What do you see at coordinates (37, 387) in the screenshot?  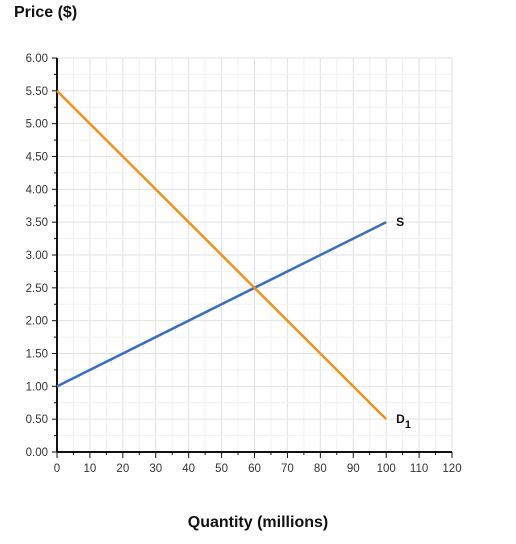 I see `y-tick-label: 1.00` at bounding box center [37, 387].